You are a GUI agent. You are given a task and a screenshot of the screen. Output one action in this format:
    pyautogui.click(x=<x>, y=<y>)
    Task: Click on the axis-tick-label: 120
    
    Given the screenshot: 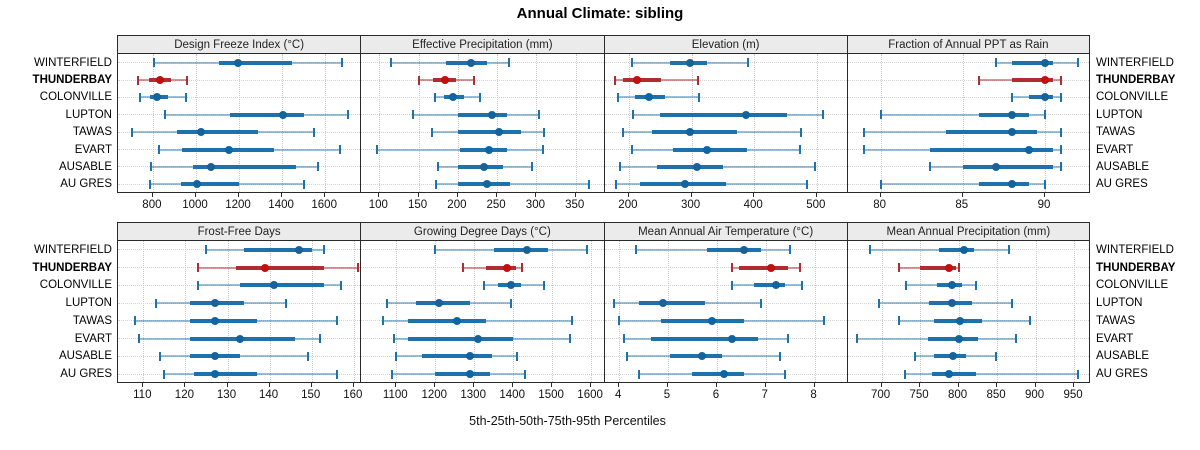 What is the action you would take?
    pyautogui.click(x=184, y=395)
    